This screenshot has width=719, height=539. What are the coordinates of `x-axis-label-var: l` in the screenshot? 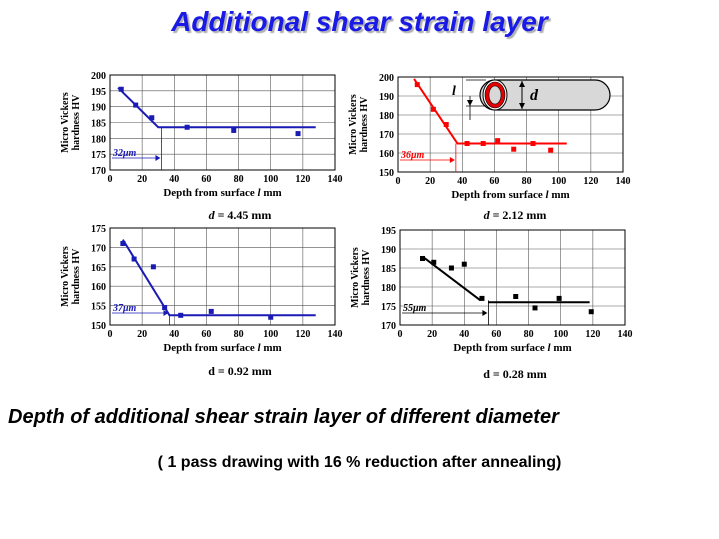 It's located at (260, 348).